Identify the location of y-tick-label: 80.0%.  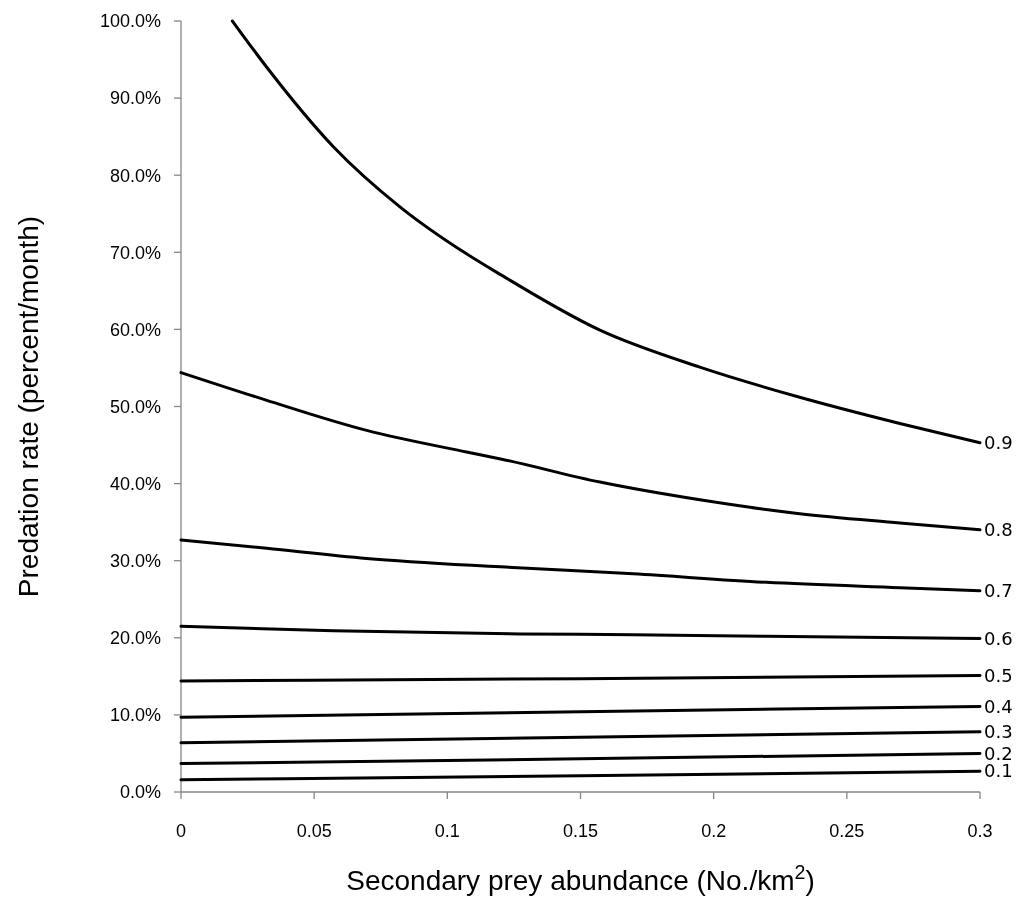
(135, 175).